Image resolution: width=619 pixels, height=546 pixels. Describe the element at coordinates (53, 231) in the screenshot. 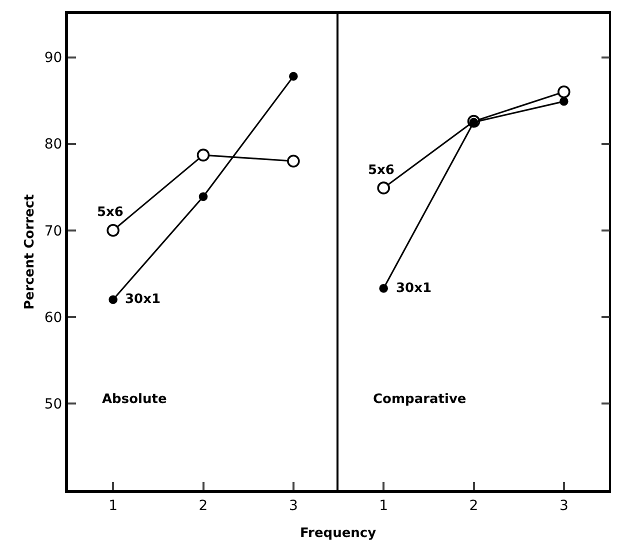

I see `y-tick-label: 70` at that location.